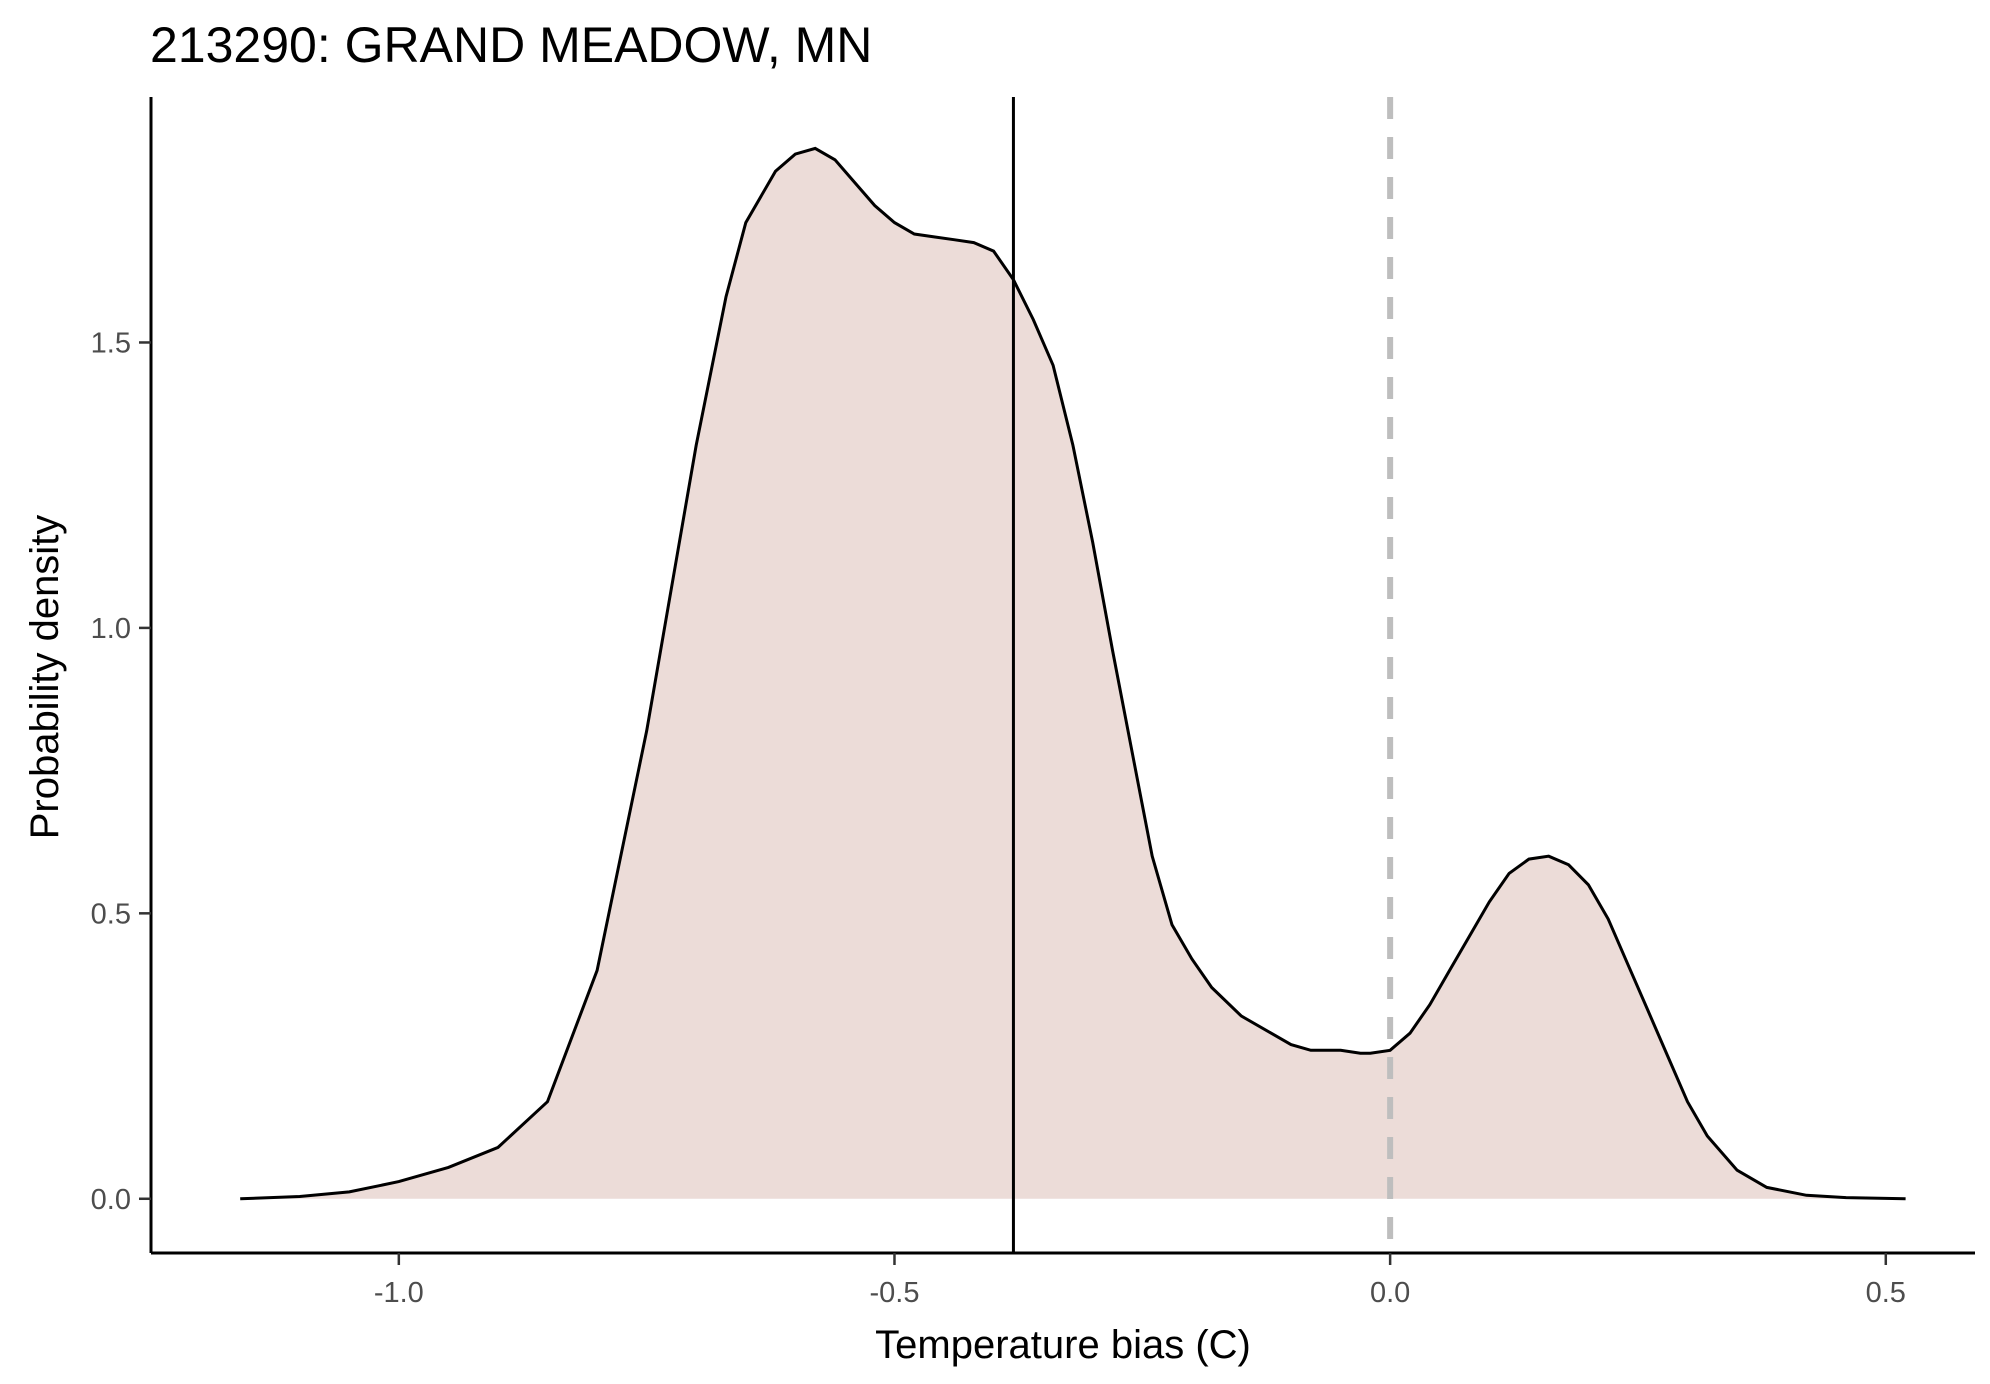 This screenshot has height=1384, width=1990. Describe the element at coordinates (511, 45) in the screenshot. I see `chart-title: 213290: GRAND MEADOW, MN` at that location.